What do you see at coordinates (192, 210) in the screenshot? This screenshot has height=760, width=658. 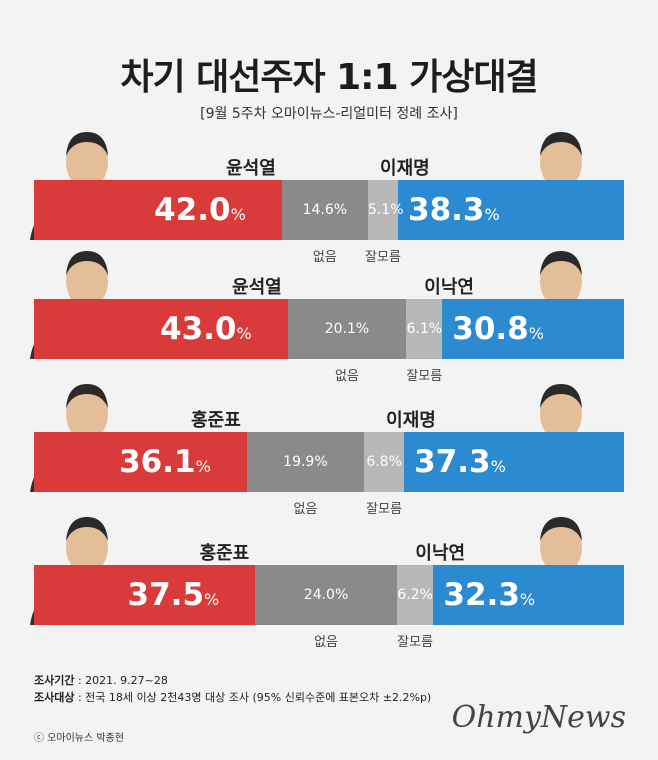 I see `bar-value-left: 42.0` at bounding box center [192, 210].